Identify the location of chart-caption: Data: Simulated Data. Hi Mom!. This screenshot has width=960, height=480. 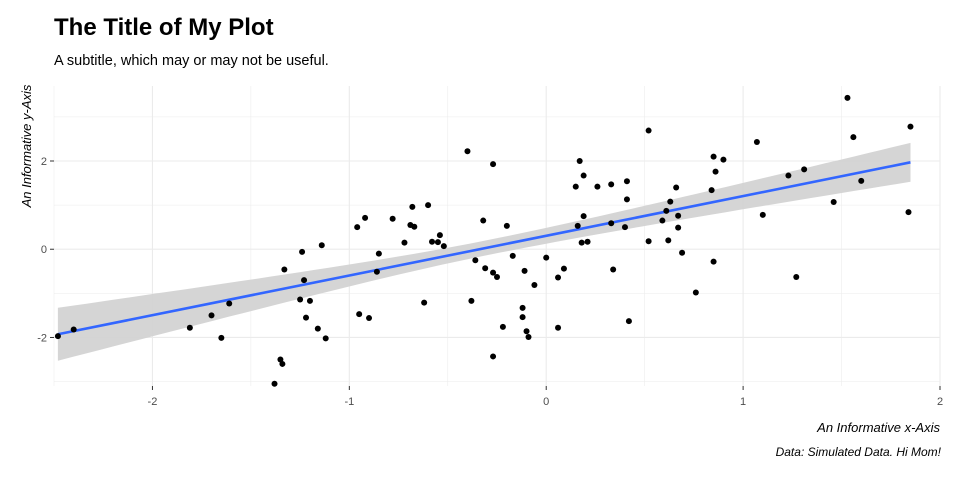
(858, 452).